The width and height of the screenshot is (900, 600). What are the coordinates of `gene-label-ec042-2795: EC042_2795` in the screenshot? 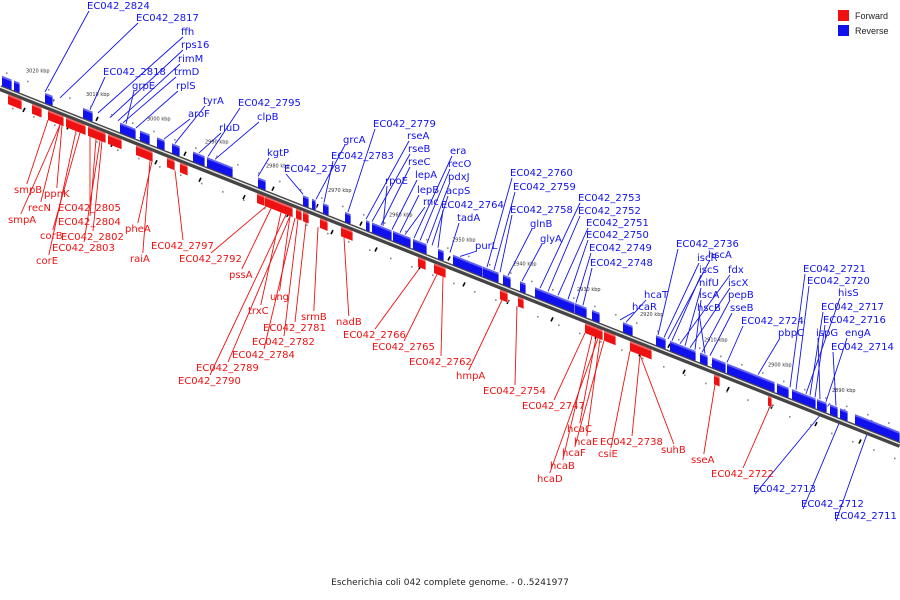 It's located at (269, 103).